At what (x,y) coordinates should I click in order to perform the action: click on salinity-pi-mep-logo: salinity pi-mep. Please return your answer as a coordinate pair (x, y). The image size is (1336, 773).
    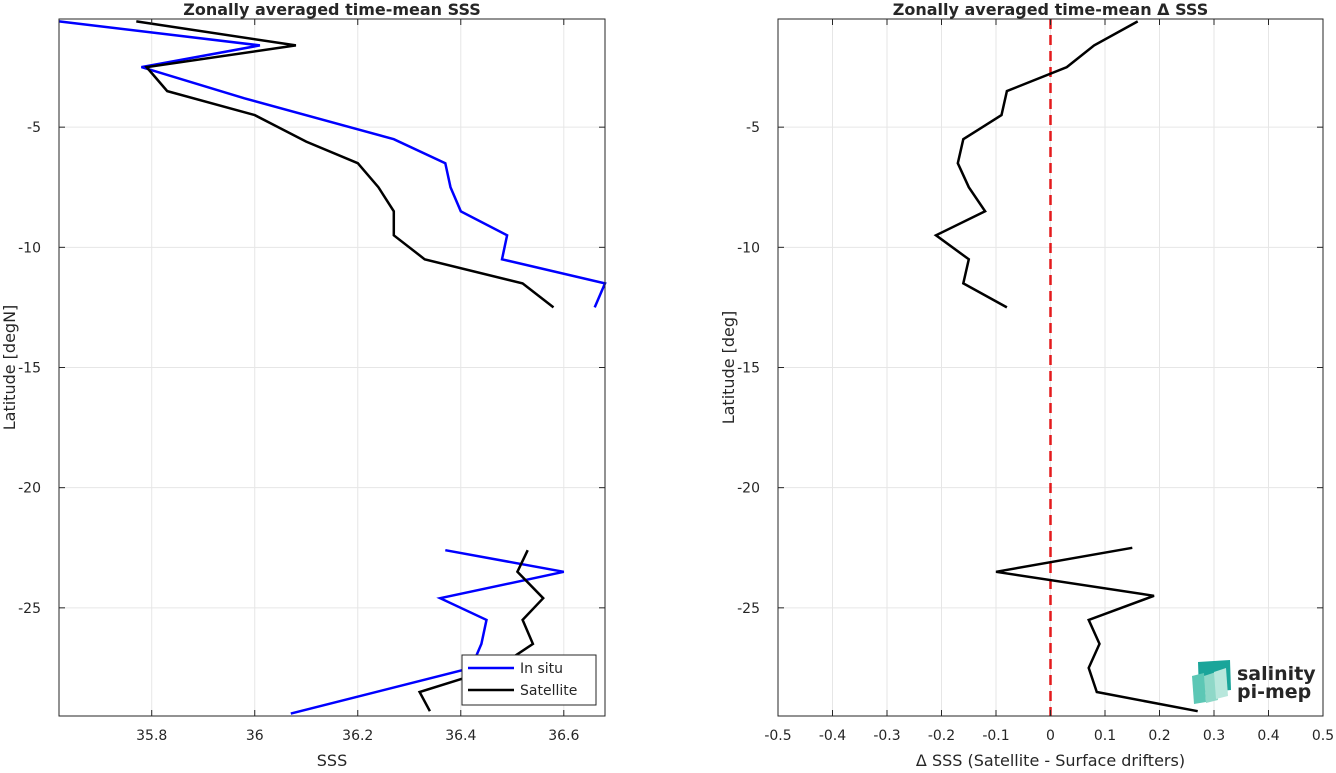
    Looking at the image, I should click on (1254, 682).